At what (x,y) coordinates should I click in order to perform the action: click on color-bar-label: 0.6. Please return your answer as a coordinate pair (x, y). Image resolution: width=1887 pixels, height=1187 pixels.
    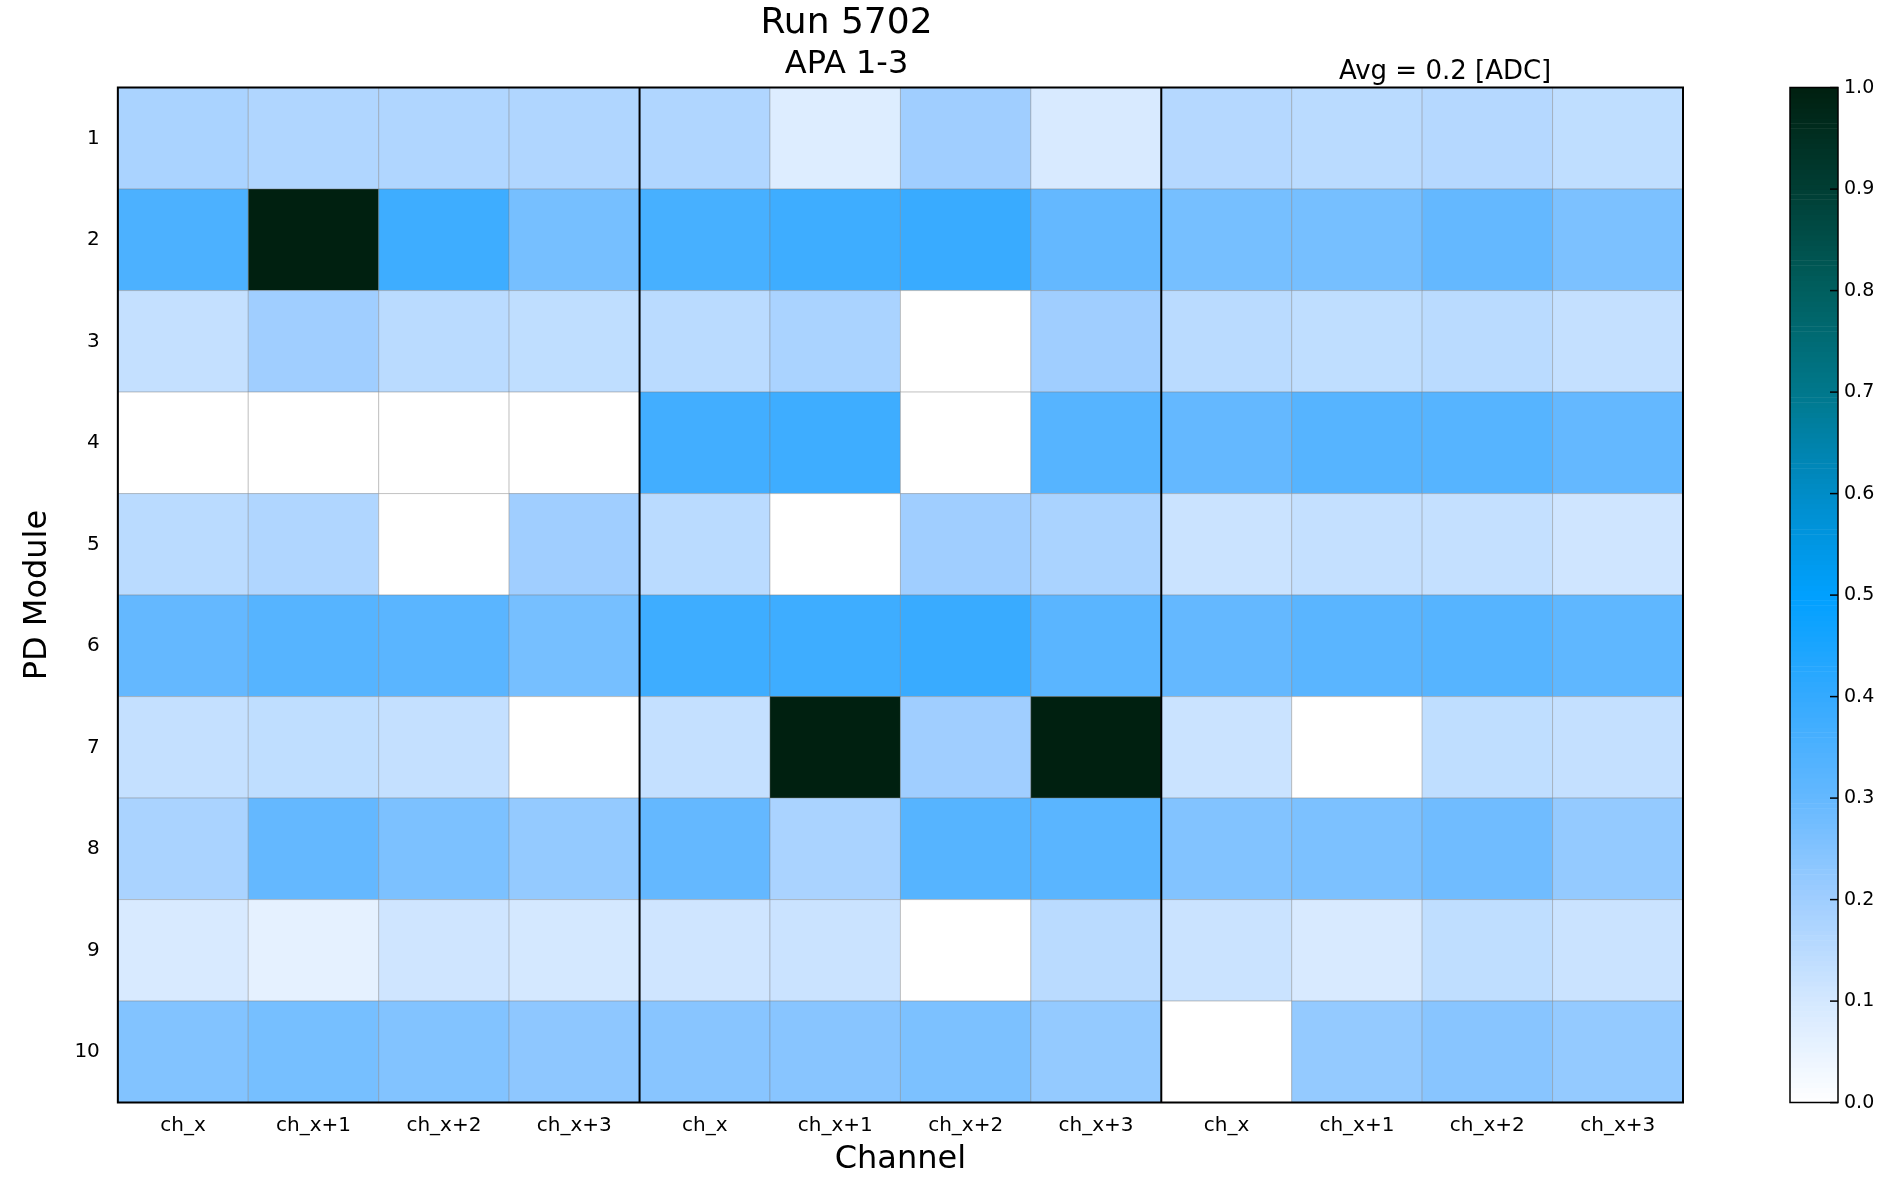
    Looking at the image, I should click on (1859, 491).